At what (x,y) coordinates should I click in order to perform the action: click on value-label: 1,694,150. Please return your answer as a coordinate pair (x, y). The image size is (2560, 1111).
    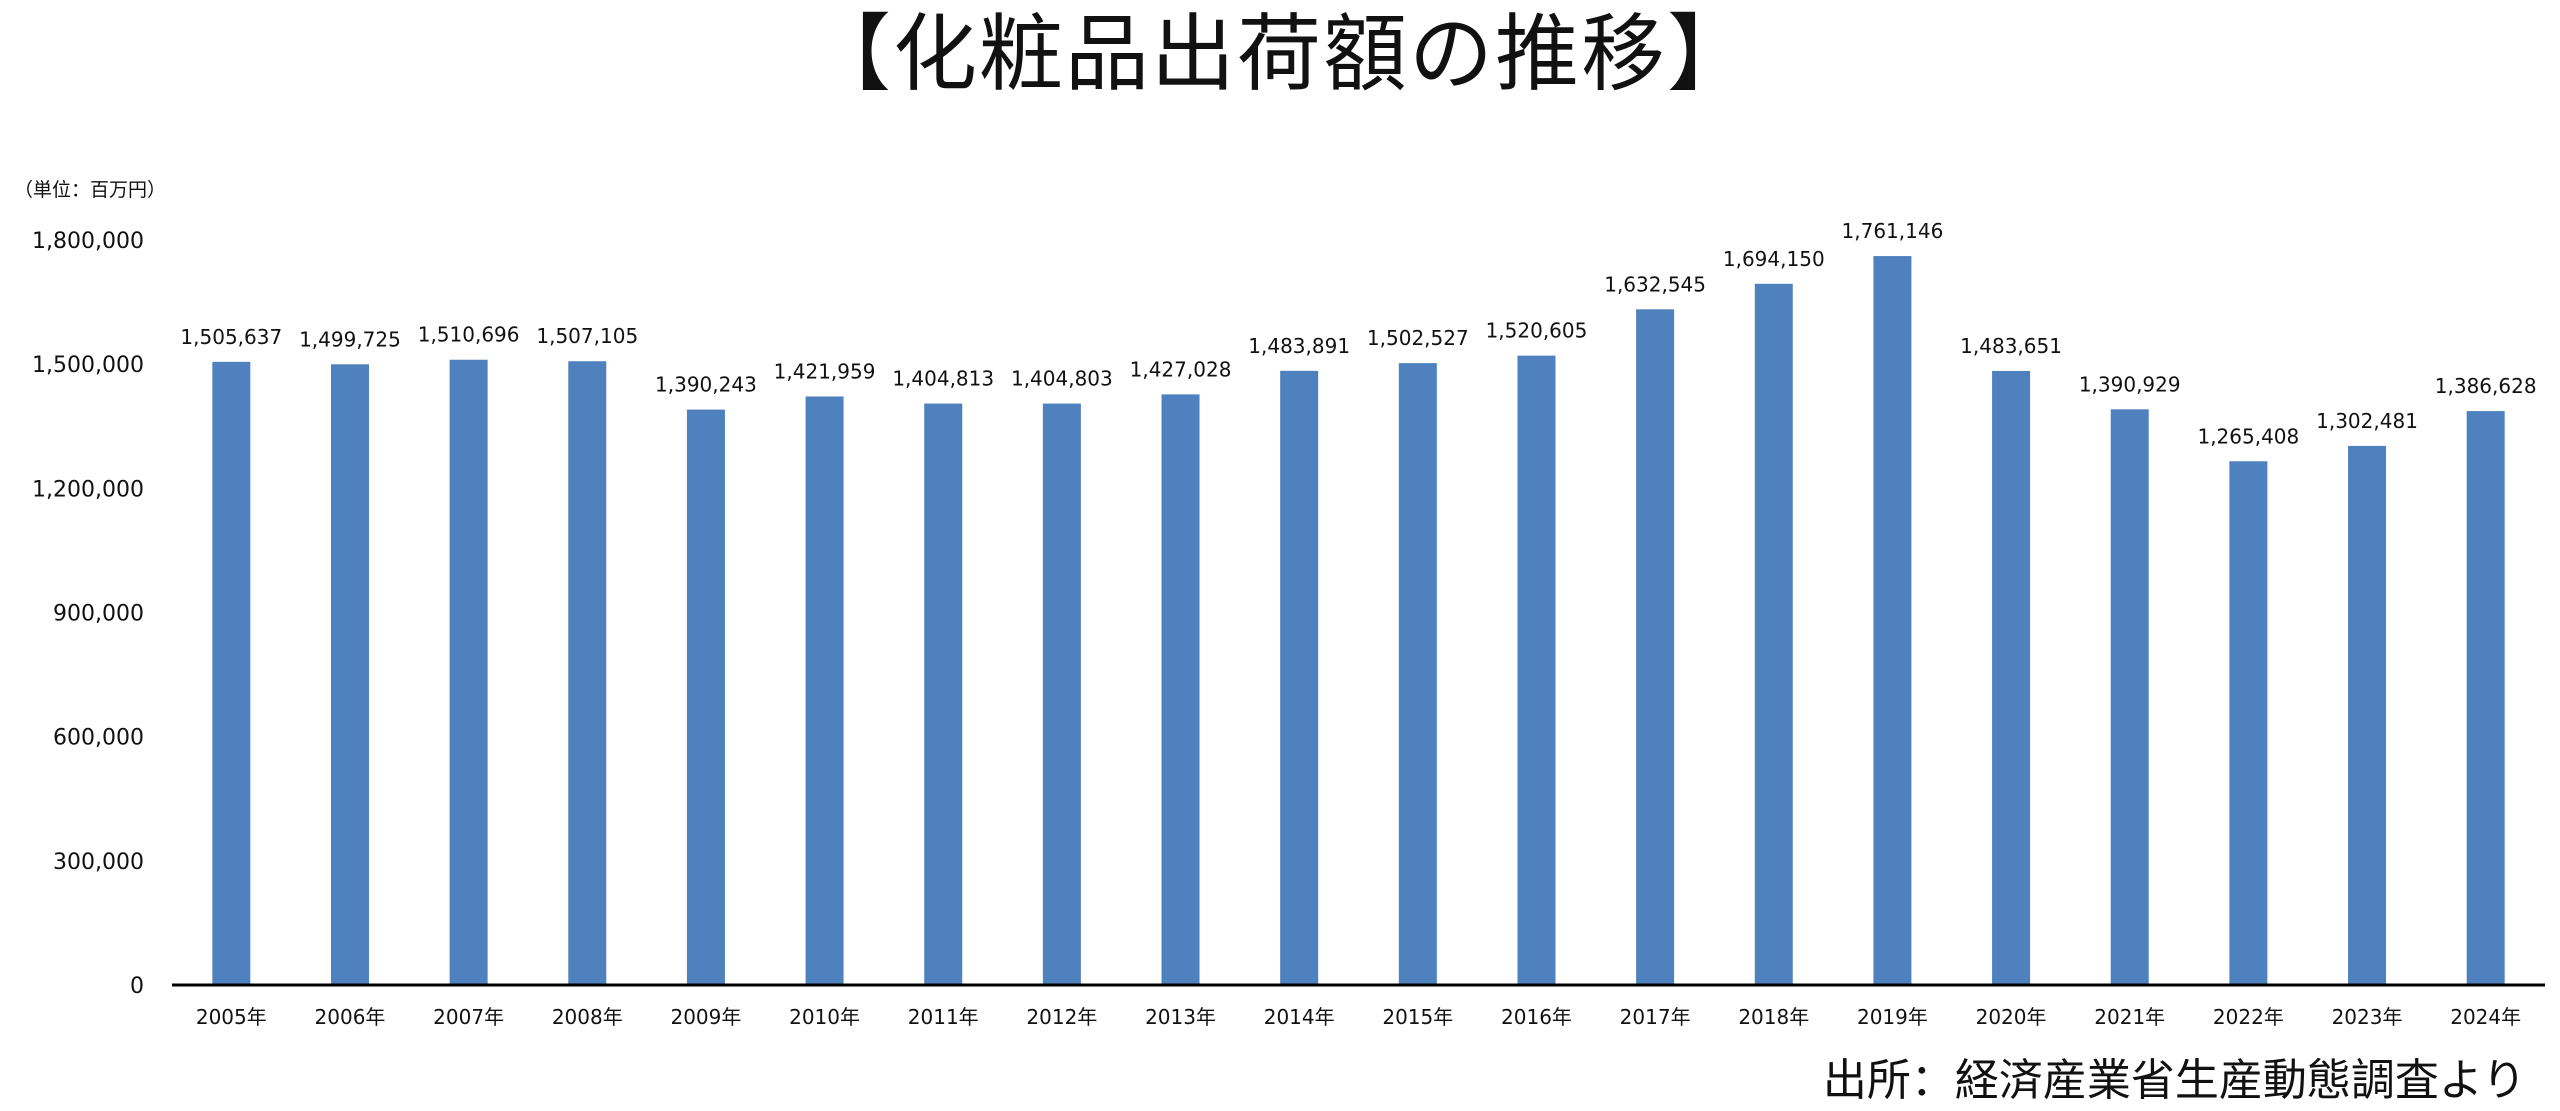
    Looking at the image, I should click on (1774, 259).